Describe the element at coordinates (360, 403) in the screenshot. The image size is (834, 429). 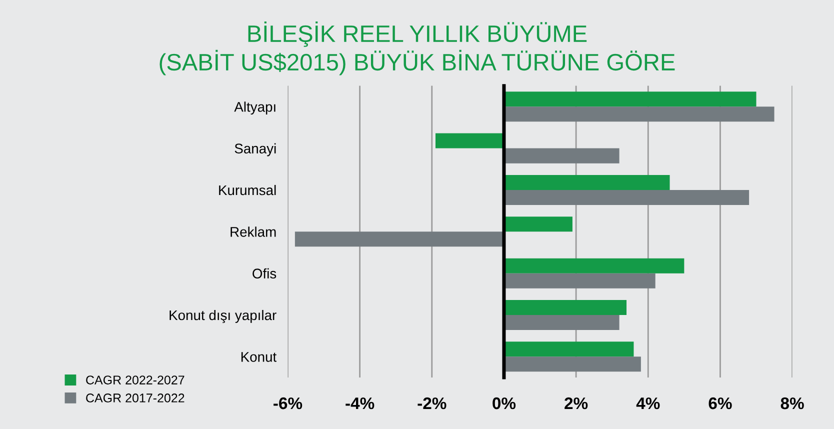
I see `x-tick-label: -4%` at that location.